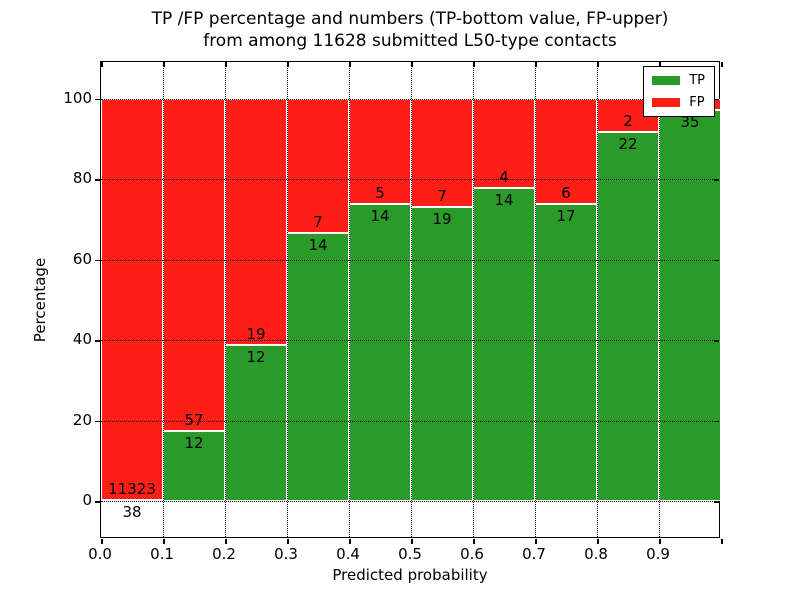 The image size is (800, 600). I want to click on fp-count-label: 5, so click(380, 193).